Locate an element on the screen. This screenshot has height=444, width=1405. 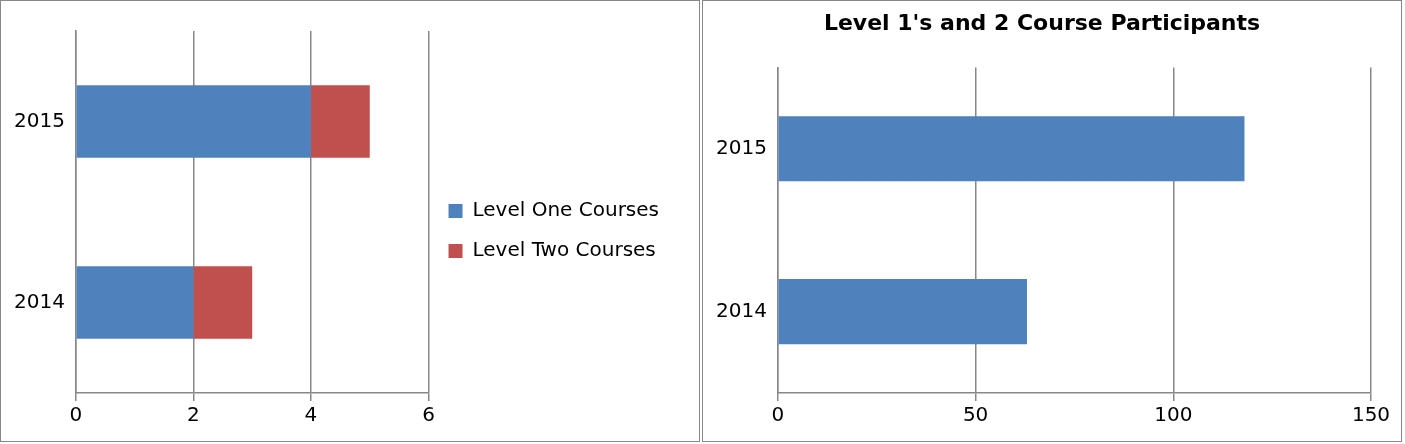
x-tick-label: 50 is located at coordinates (975, 414).